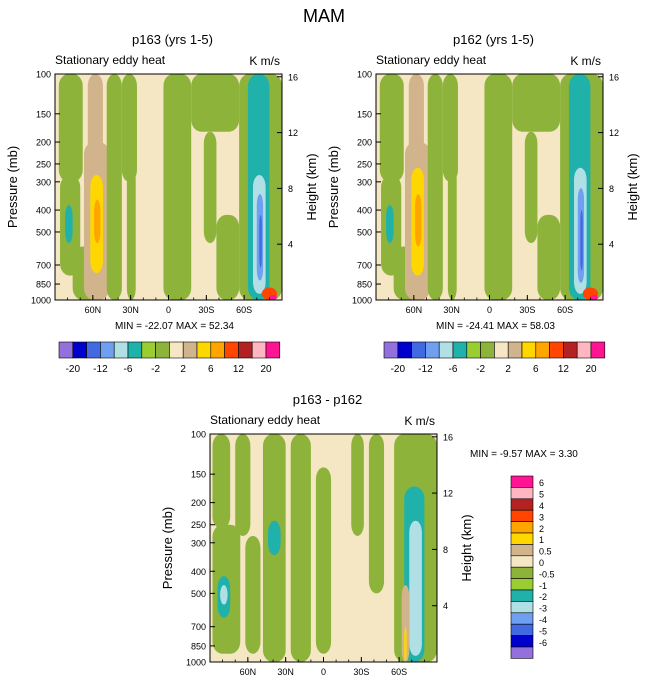  Describe the element at coordinates (174, 326) in the screenshot. I see `min-max-label: MIN = -22.07 MAX = 52.34` at that location.